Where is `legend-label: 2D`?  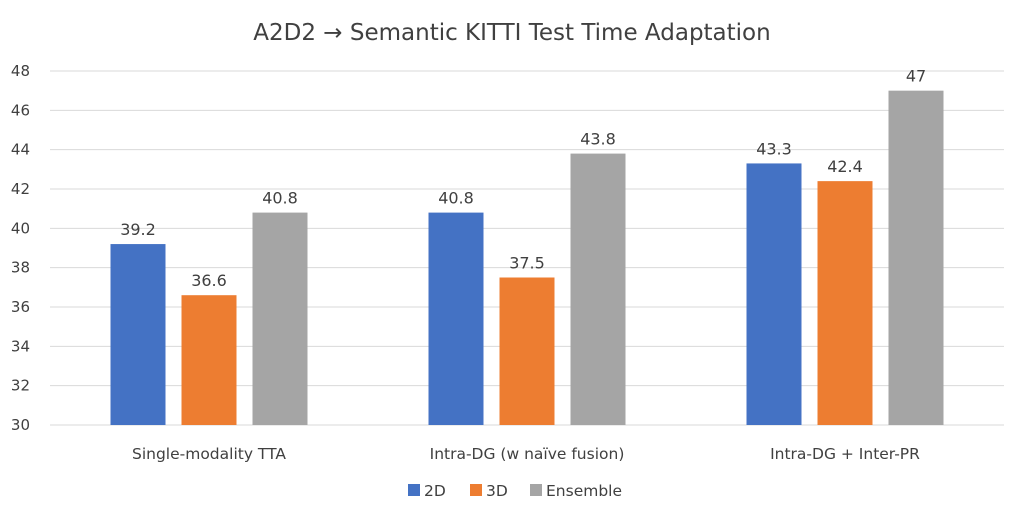
legend-label: 2D is located at coordinates (435, 491).